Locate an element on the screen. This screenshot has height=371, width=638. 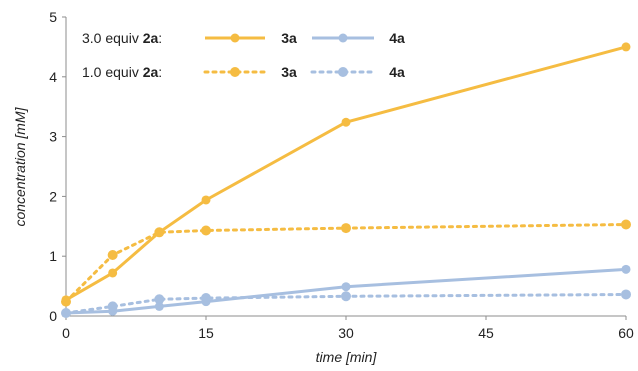
legend-row-3equiv: 3.0 equiv 2a: is located at coordinates (122, 38).